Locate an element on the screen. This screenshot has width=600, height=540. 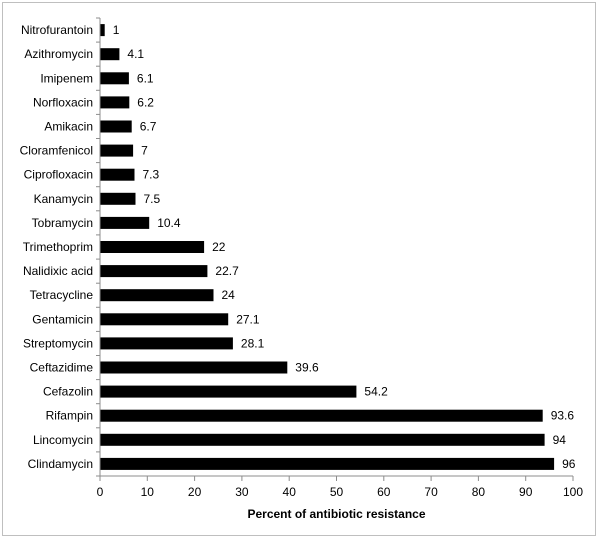
category-label-10: Nalidixic acid is located at coordinates (58, 271).